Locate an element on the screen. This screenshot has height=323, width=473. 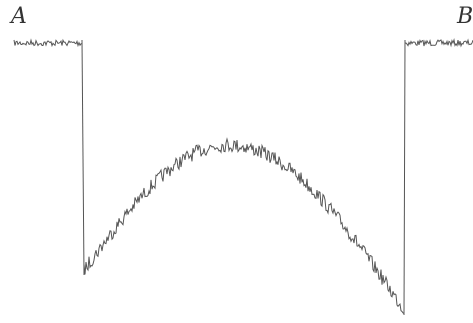
left-plateau-trace is located at coordinates (47, 43).